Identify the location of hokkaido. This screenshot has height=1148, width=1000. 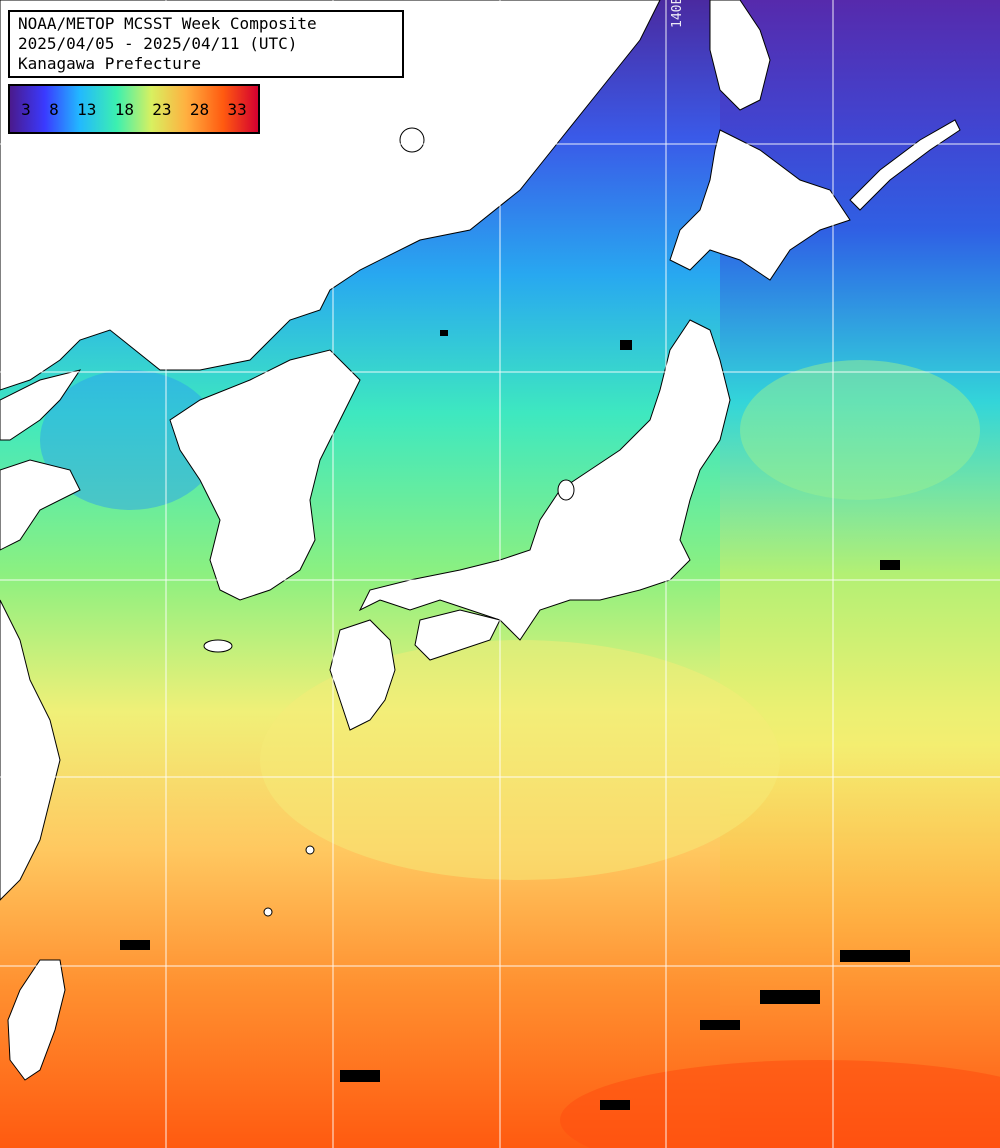
(760, 205).